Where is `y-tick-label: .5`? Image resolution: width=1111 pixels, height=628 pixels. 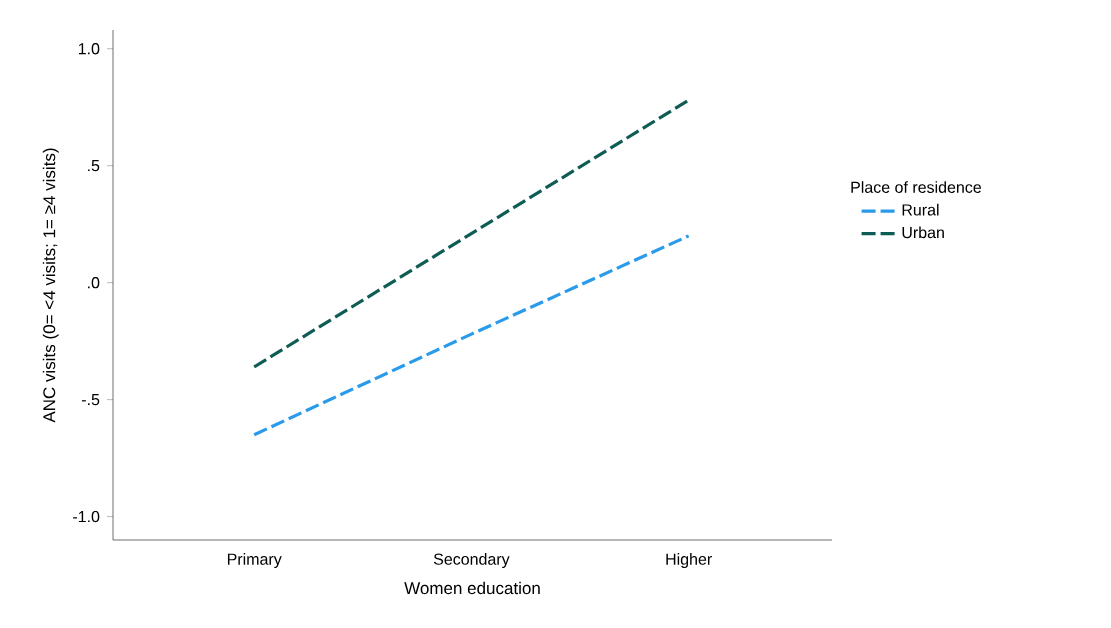
y-tick-label: .5 is located at coordinates (94, 166).